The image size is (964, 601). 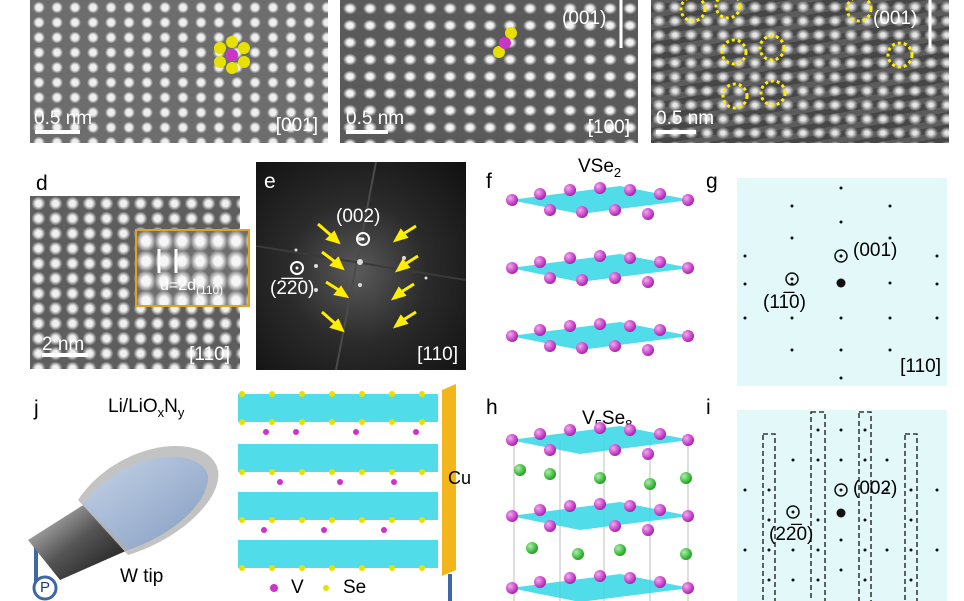 What do you see at coordinates (146, 408) in the screenshot?
I see `coating-label: Li/LiOxNy` at bounding box center [146, 408].